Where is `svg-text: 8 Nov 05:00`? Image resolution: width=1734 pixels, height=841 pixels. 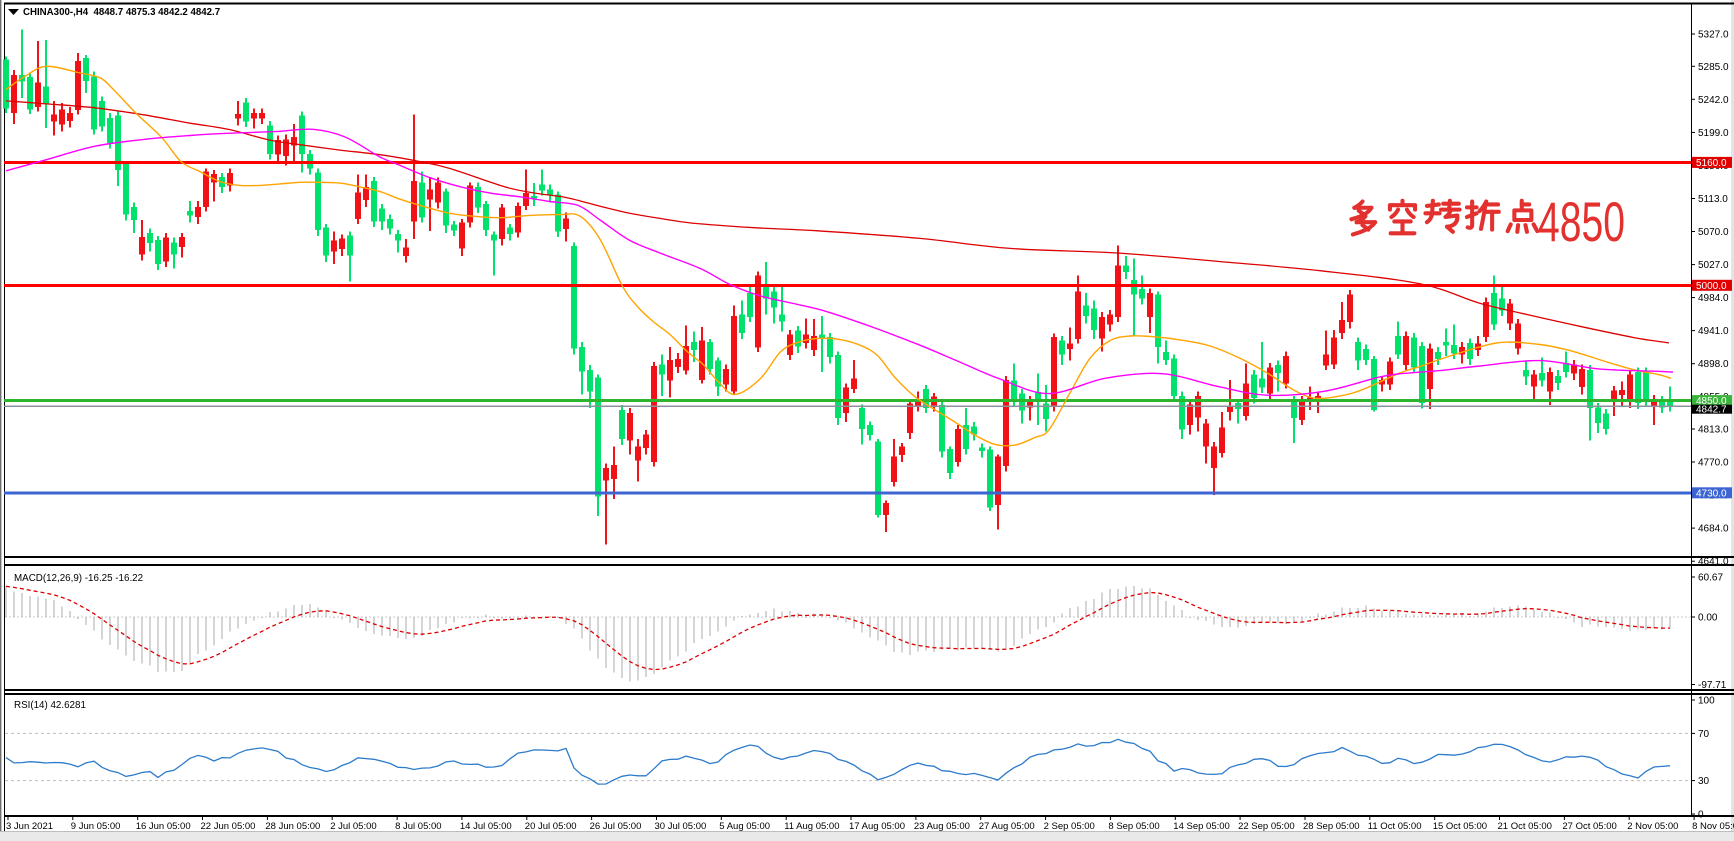
svg-text: 8 Nov 05:00 is located at coordinates (1713, 826).